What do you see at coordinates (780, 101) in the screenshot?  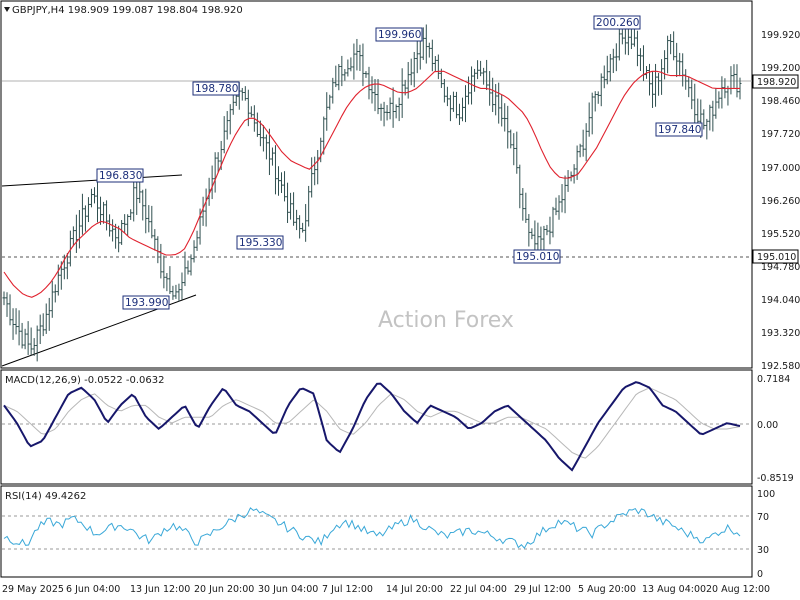 I see `price-tick: 198.460` at bounding box center [780, 101].